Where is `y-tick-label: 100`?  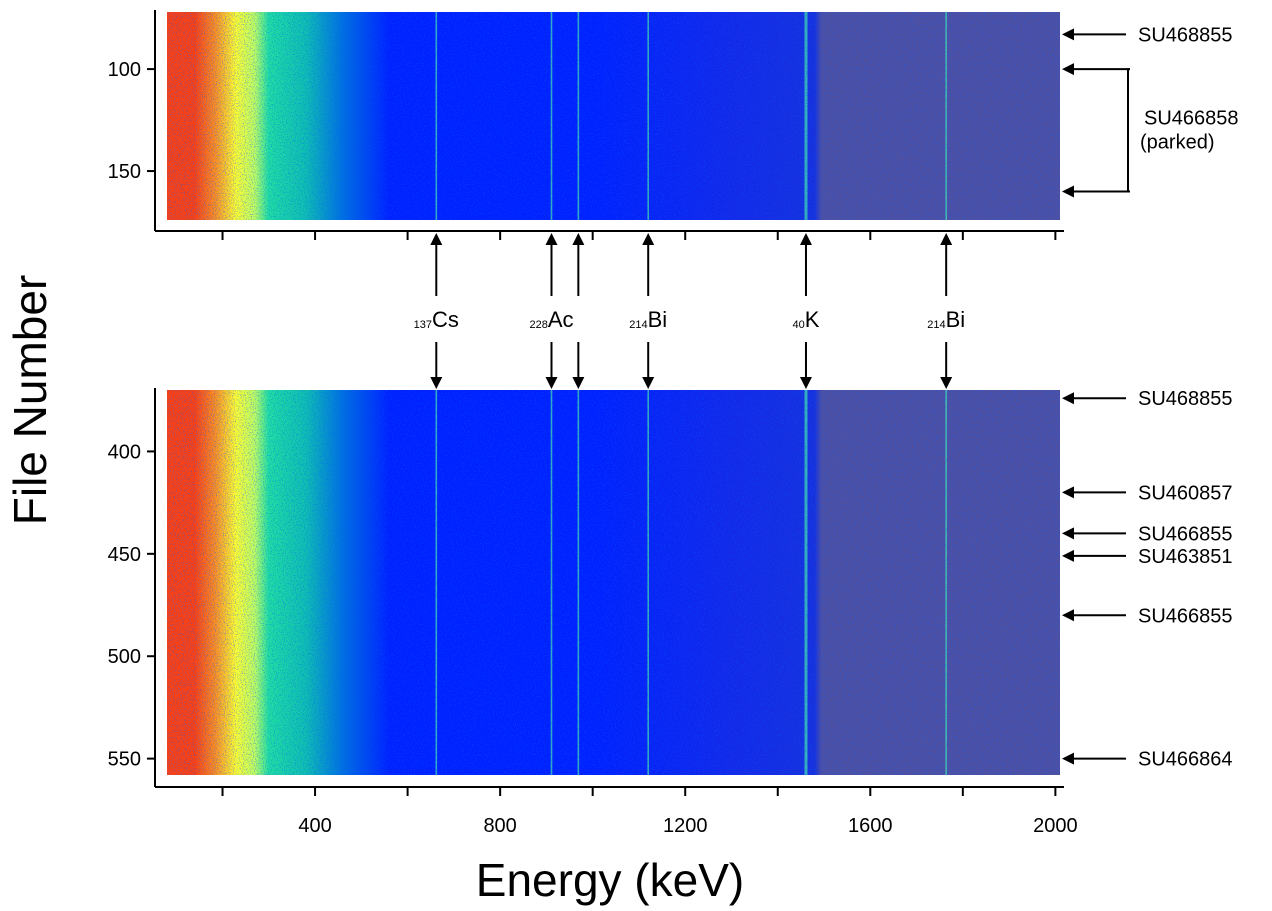 y-tick-label: 100 is located at coordinates (124, 70).